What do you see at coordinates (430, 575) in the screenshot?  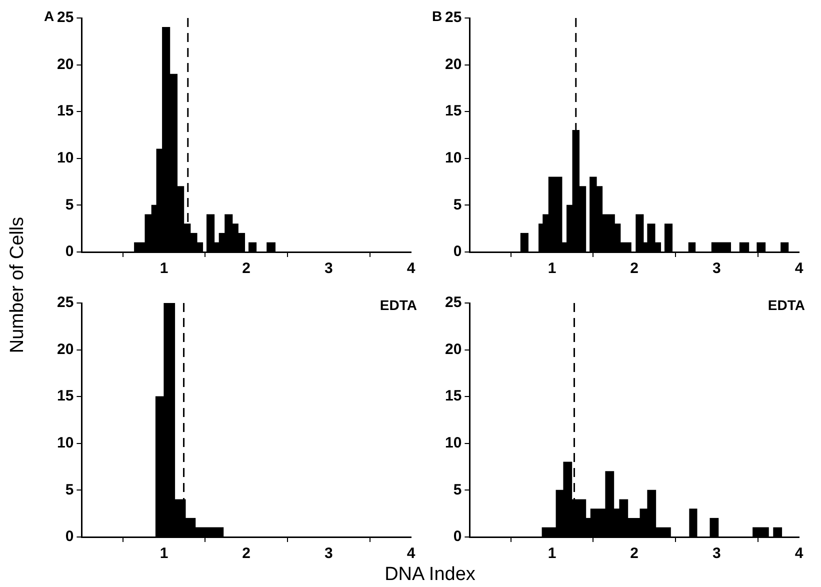 I see `x-axis-title: DNA Index` at bounding box center [430, 575].